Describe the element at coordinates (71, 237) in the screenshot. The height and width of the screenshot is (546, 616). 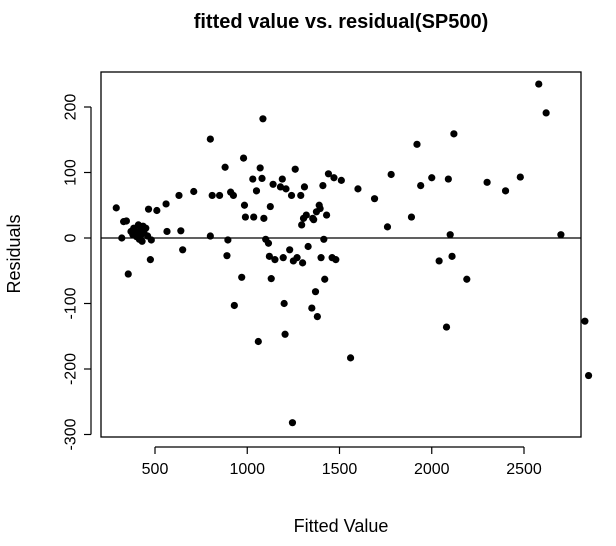
I see `y-tick-label: 0` at that location.